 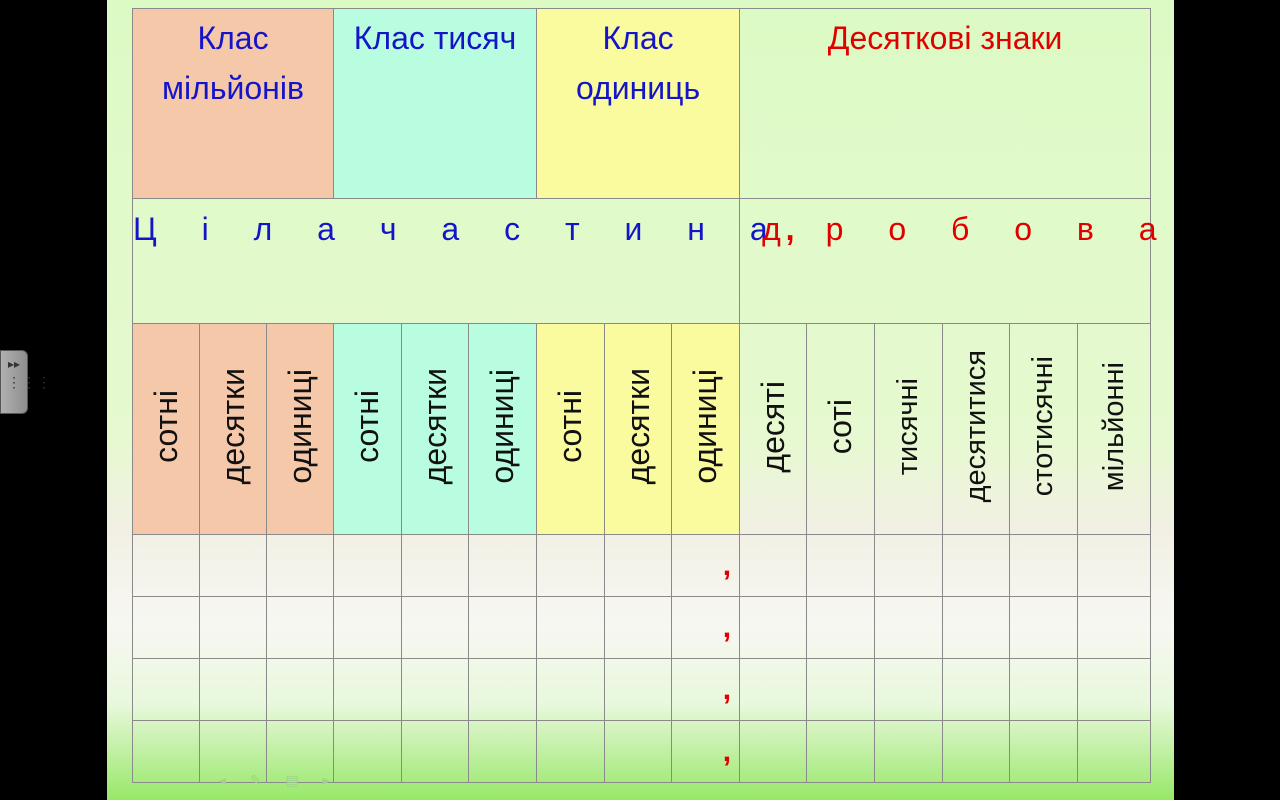 I want to click on class-millions-header: Клас мільйонів, so click(x=233, y=103).